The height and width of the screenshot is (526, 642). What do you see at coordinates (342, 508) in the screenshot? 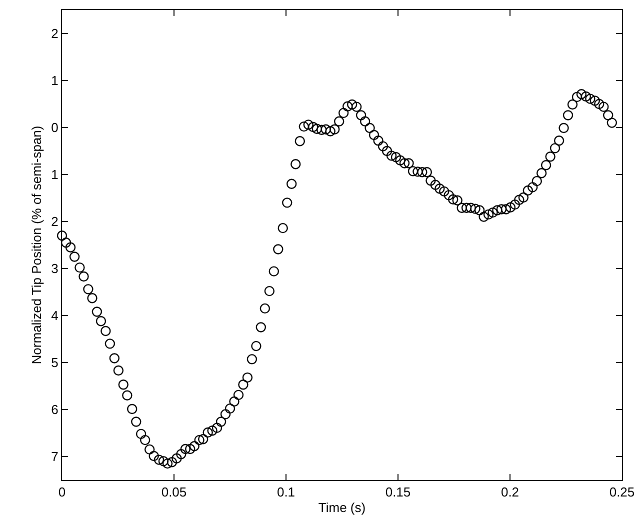
I see `x-axis-title: Time (s)` at bounding box center [342, 508].